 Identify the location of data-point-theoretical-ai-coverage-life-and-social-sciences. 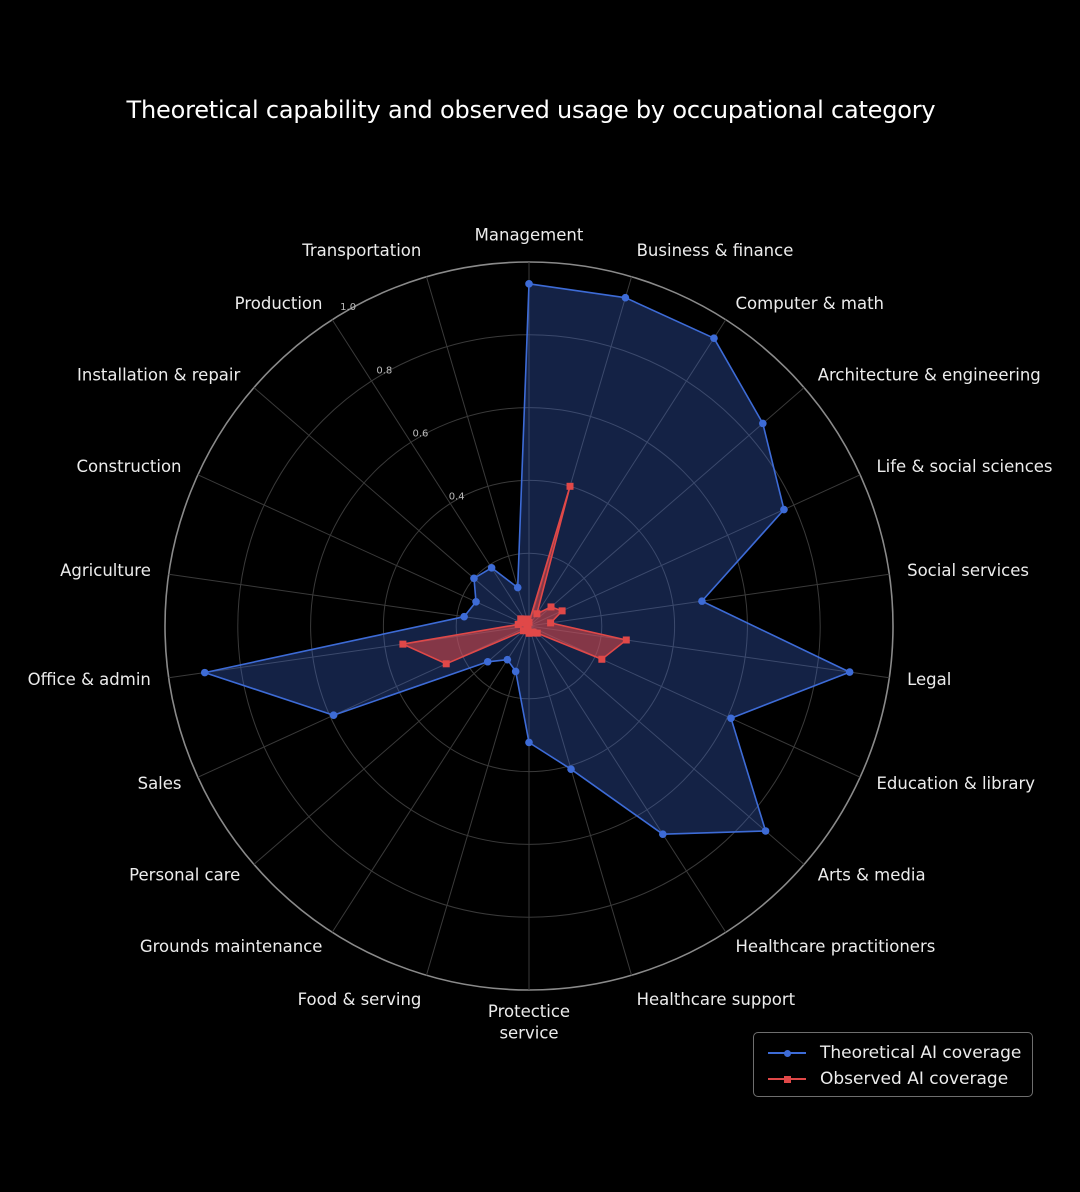
(784, 509).